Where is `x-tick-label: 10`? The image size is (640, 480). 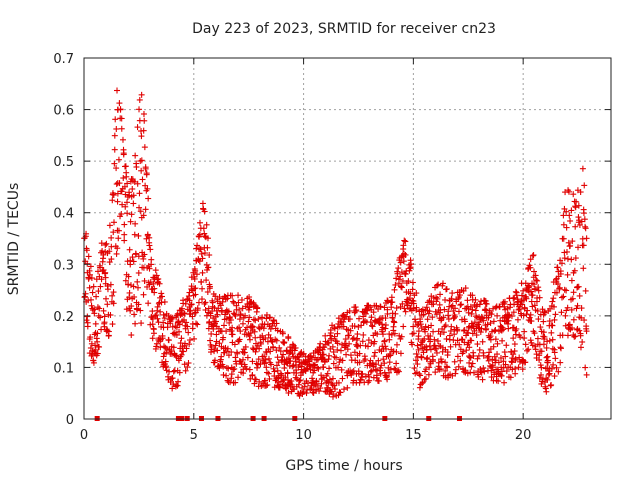
x-tick-label: 10 is located at coordinates (303, 435).